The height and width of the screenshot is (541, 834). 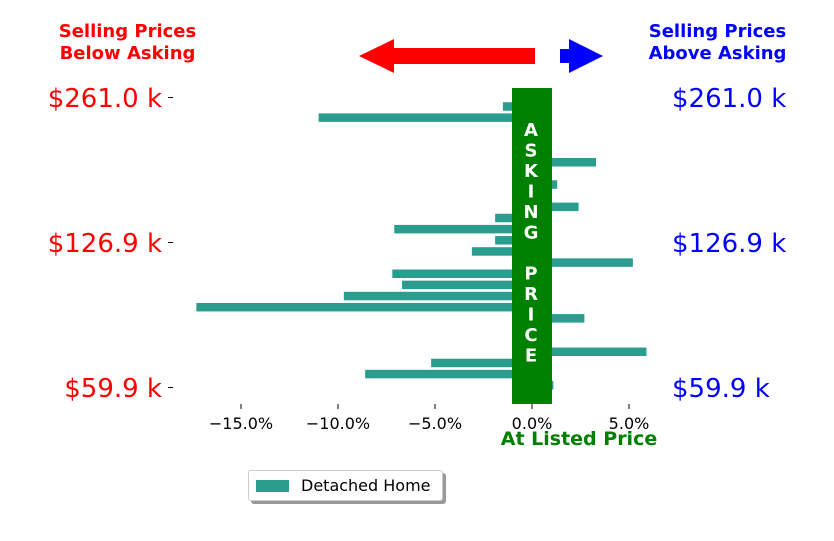 I want to click on x-tick-label: −15.0%, so click(x=241, y=423).